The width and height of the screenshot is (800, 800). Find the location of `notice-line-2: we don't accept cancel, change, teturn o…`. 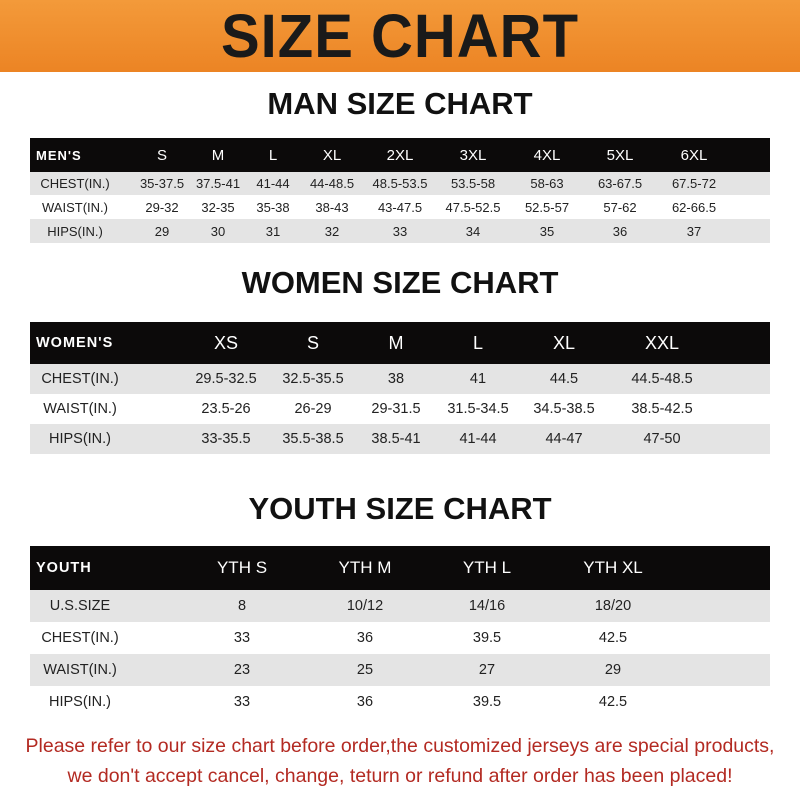

notice-line-2: we don't accept cancel, change, teturn o… is located at coordinates (400, 776).